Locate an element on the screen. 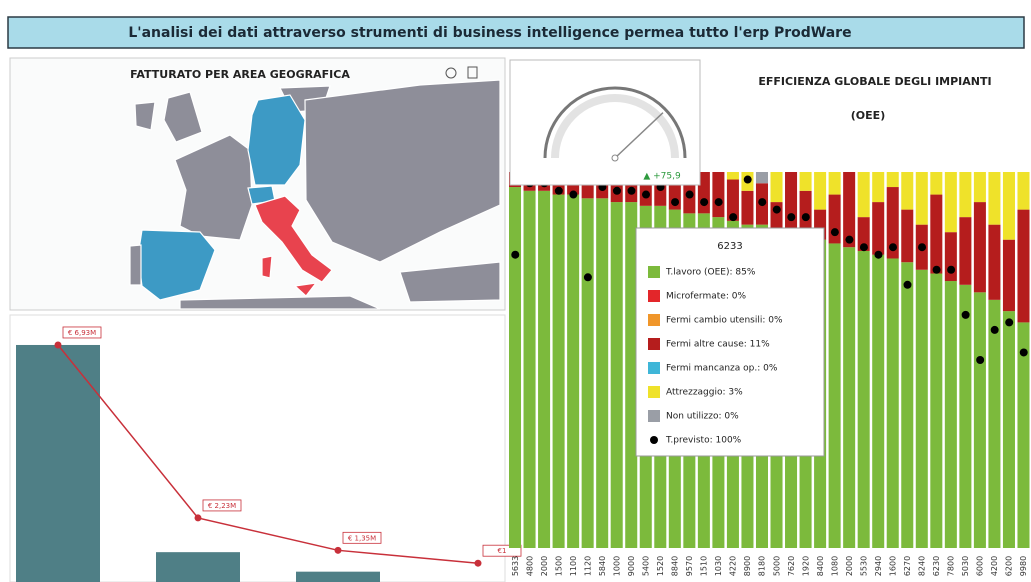  country-highlight is located at coordinates (293, 239).